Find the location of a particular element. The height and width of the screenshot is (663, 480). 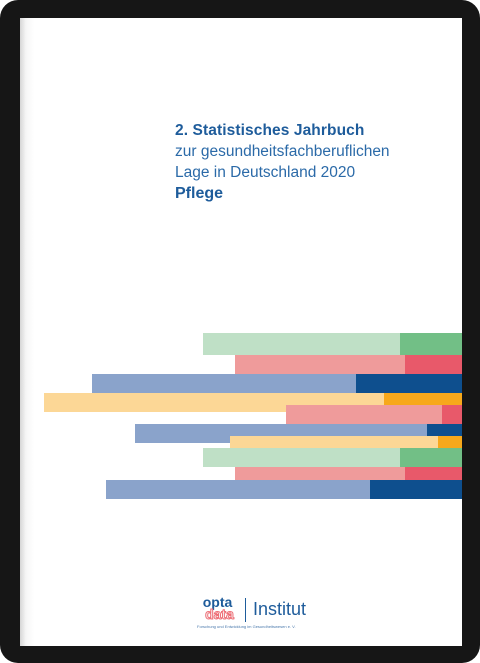

logo-opta: opta is located at coordinates (217, 602).